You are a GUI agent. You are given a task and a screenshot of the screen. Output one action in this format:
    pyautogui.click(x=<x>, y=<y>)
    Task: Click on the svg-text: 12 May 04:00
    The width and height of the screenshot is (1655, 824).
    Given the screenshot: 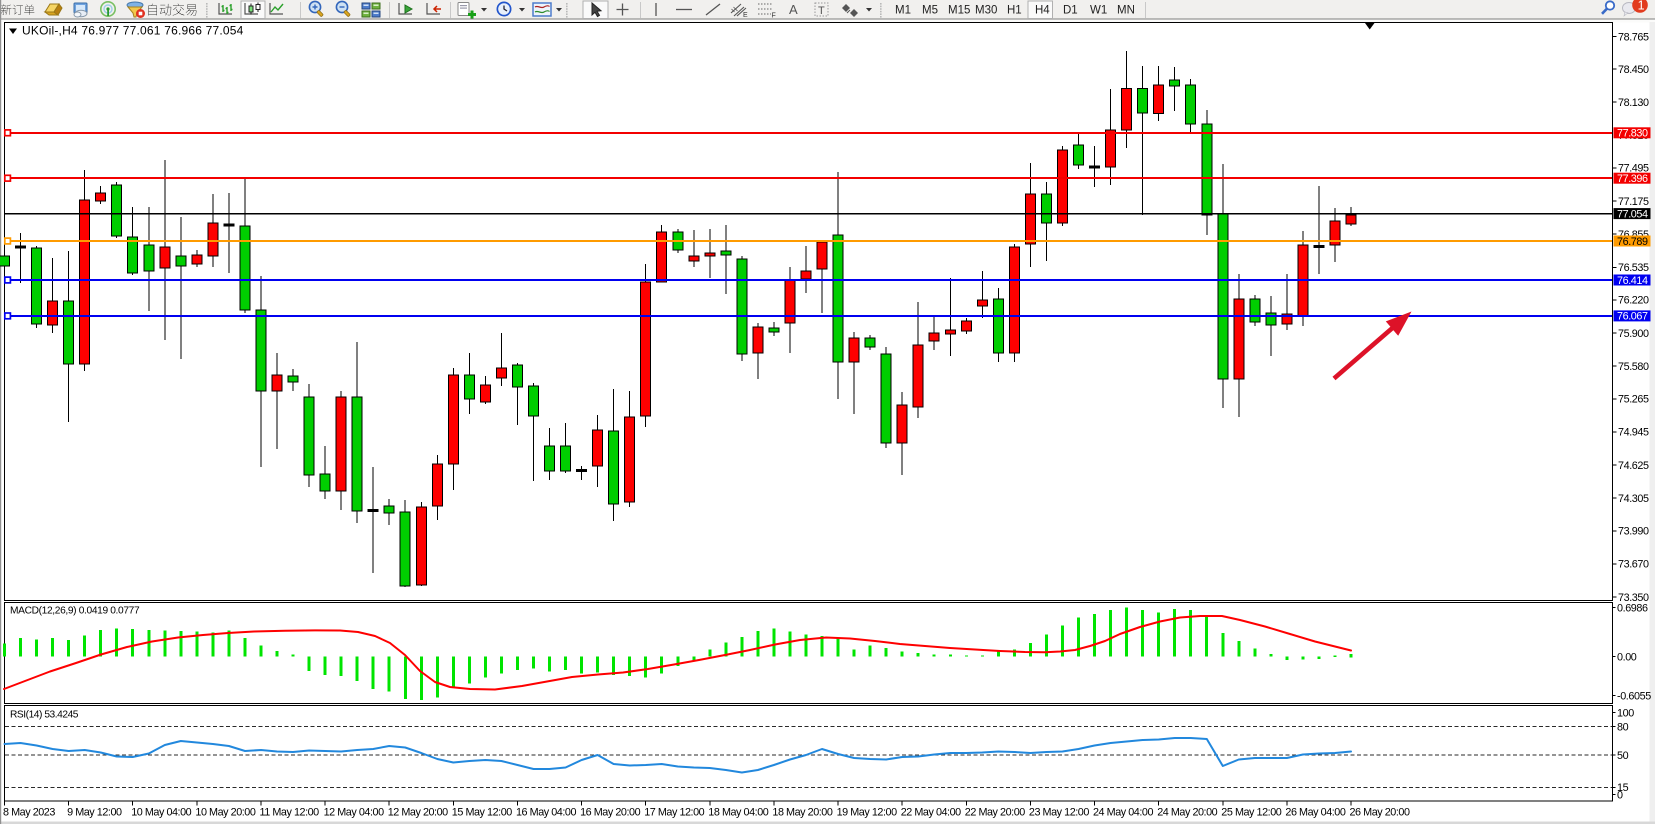 What is the action you would take?
    pyautogui.click(x=354, y=813)
    